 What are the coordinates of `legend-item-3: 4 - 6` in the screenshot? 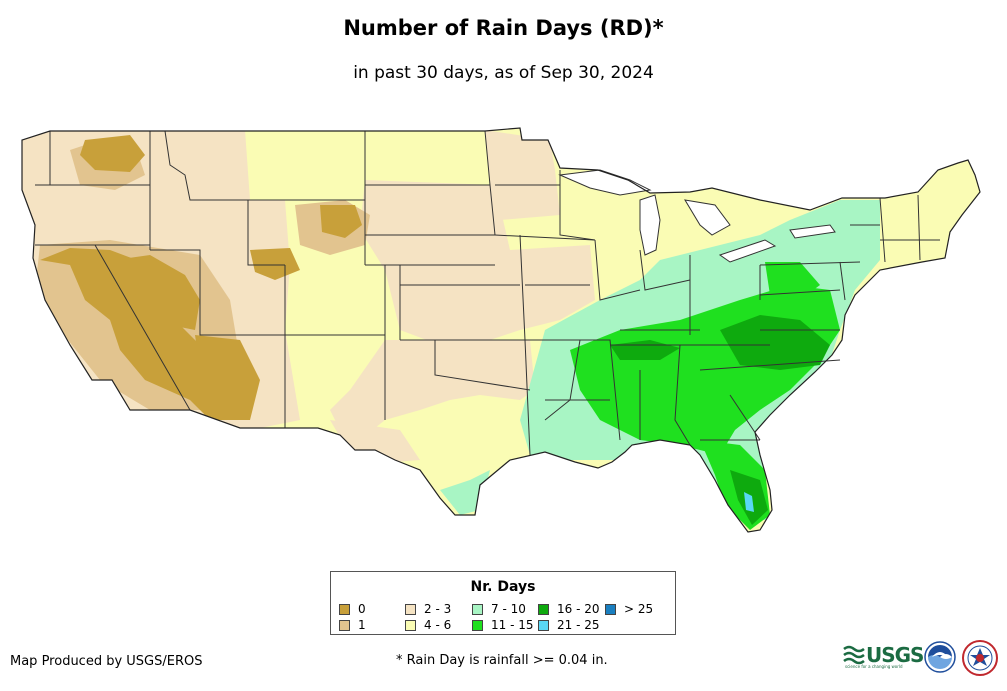 It's located at (428, 625).